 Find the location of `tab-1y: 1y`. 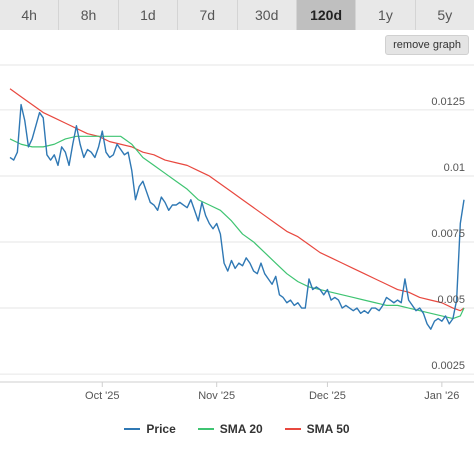

tab-1y: 1y is located at coordinates (386, 15).